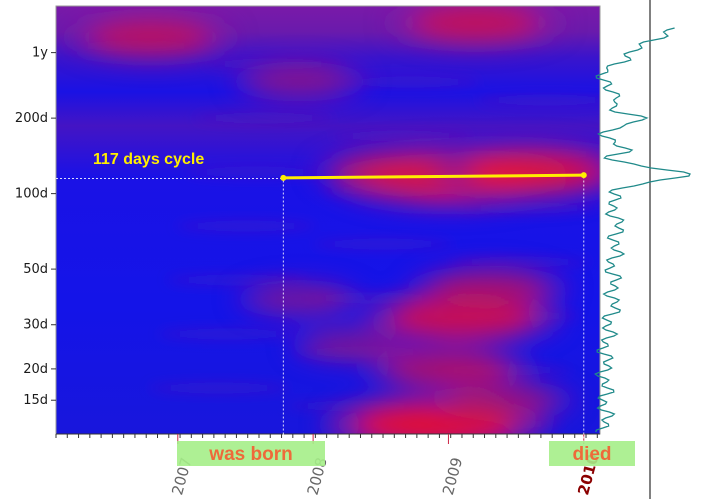 This screenshot has width=706, height=499. What do you see at coordinates (35, 269) in the screenshot?
I see `y-tick-label: 50d` at bounding box center [35, 269].